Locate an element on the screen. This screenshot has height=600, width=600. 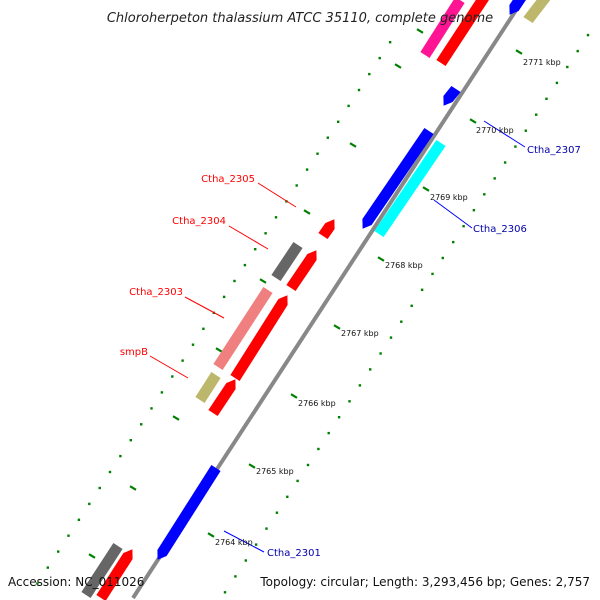
ruler-label-2765: 2765 kbp is located at coordinates (275, 471).